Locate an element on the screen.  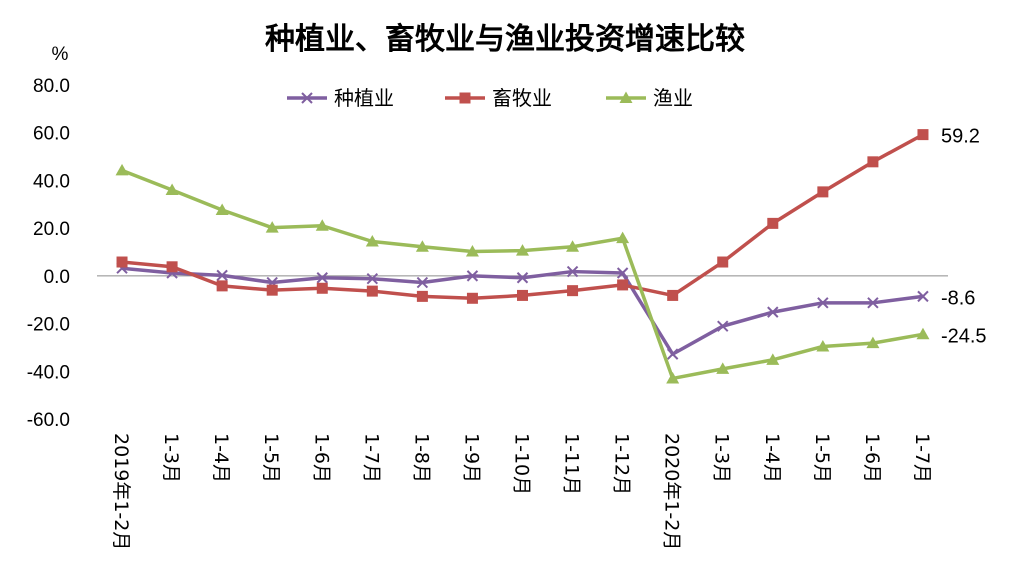
x-tick-label: 1-12月 is located at coordinates (622, 464).